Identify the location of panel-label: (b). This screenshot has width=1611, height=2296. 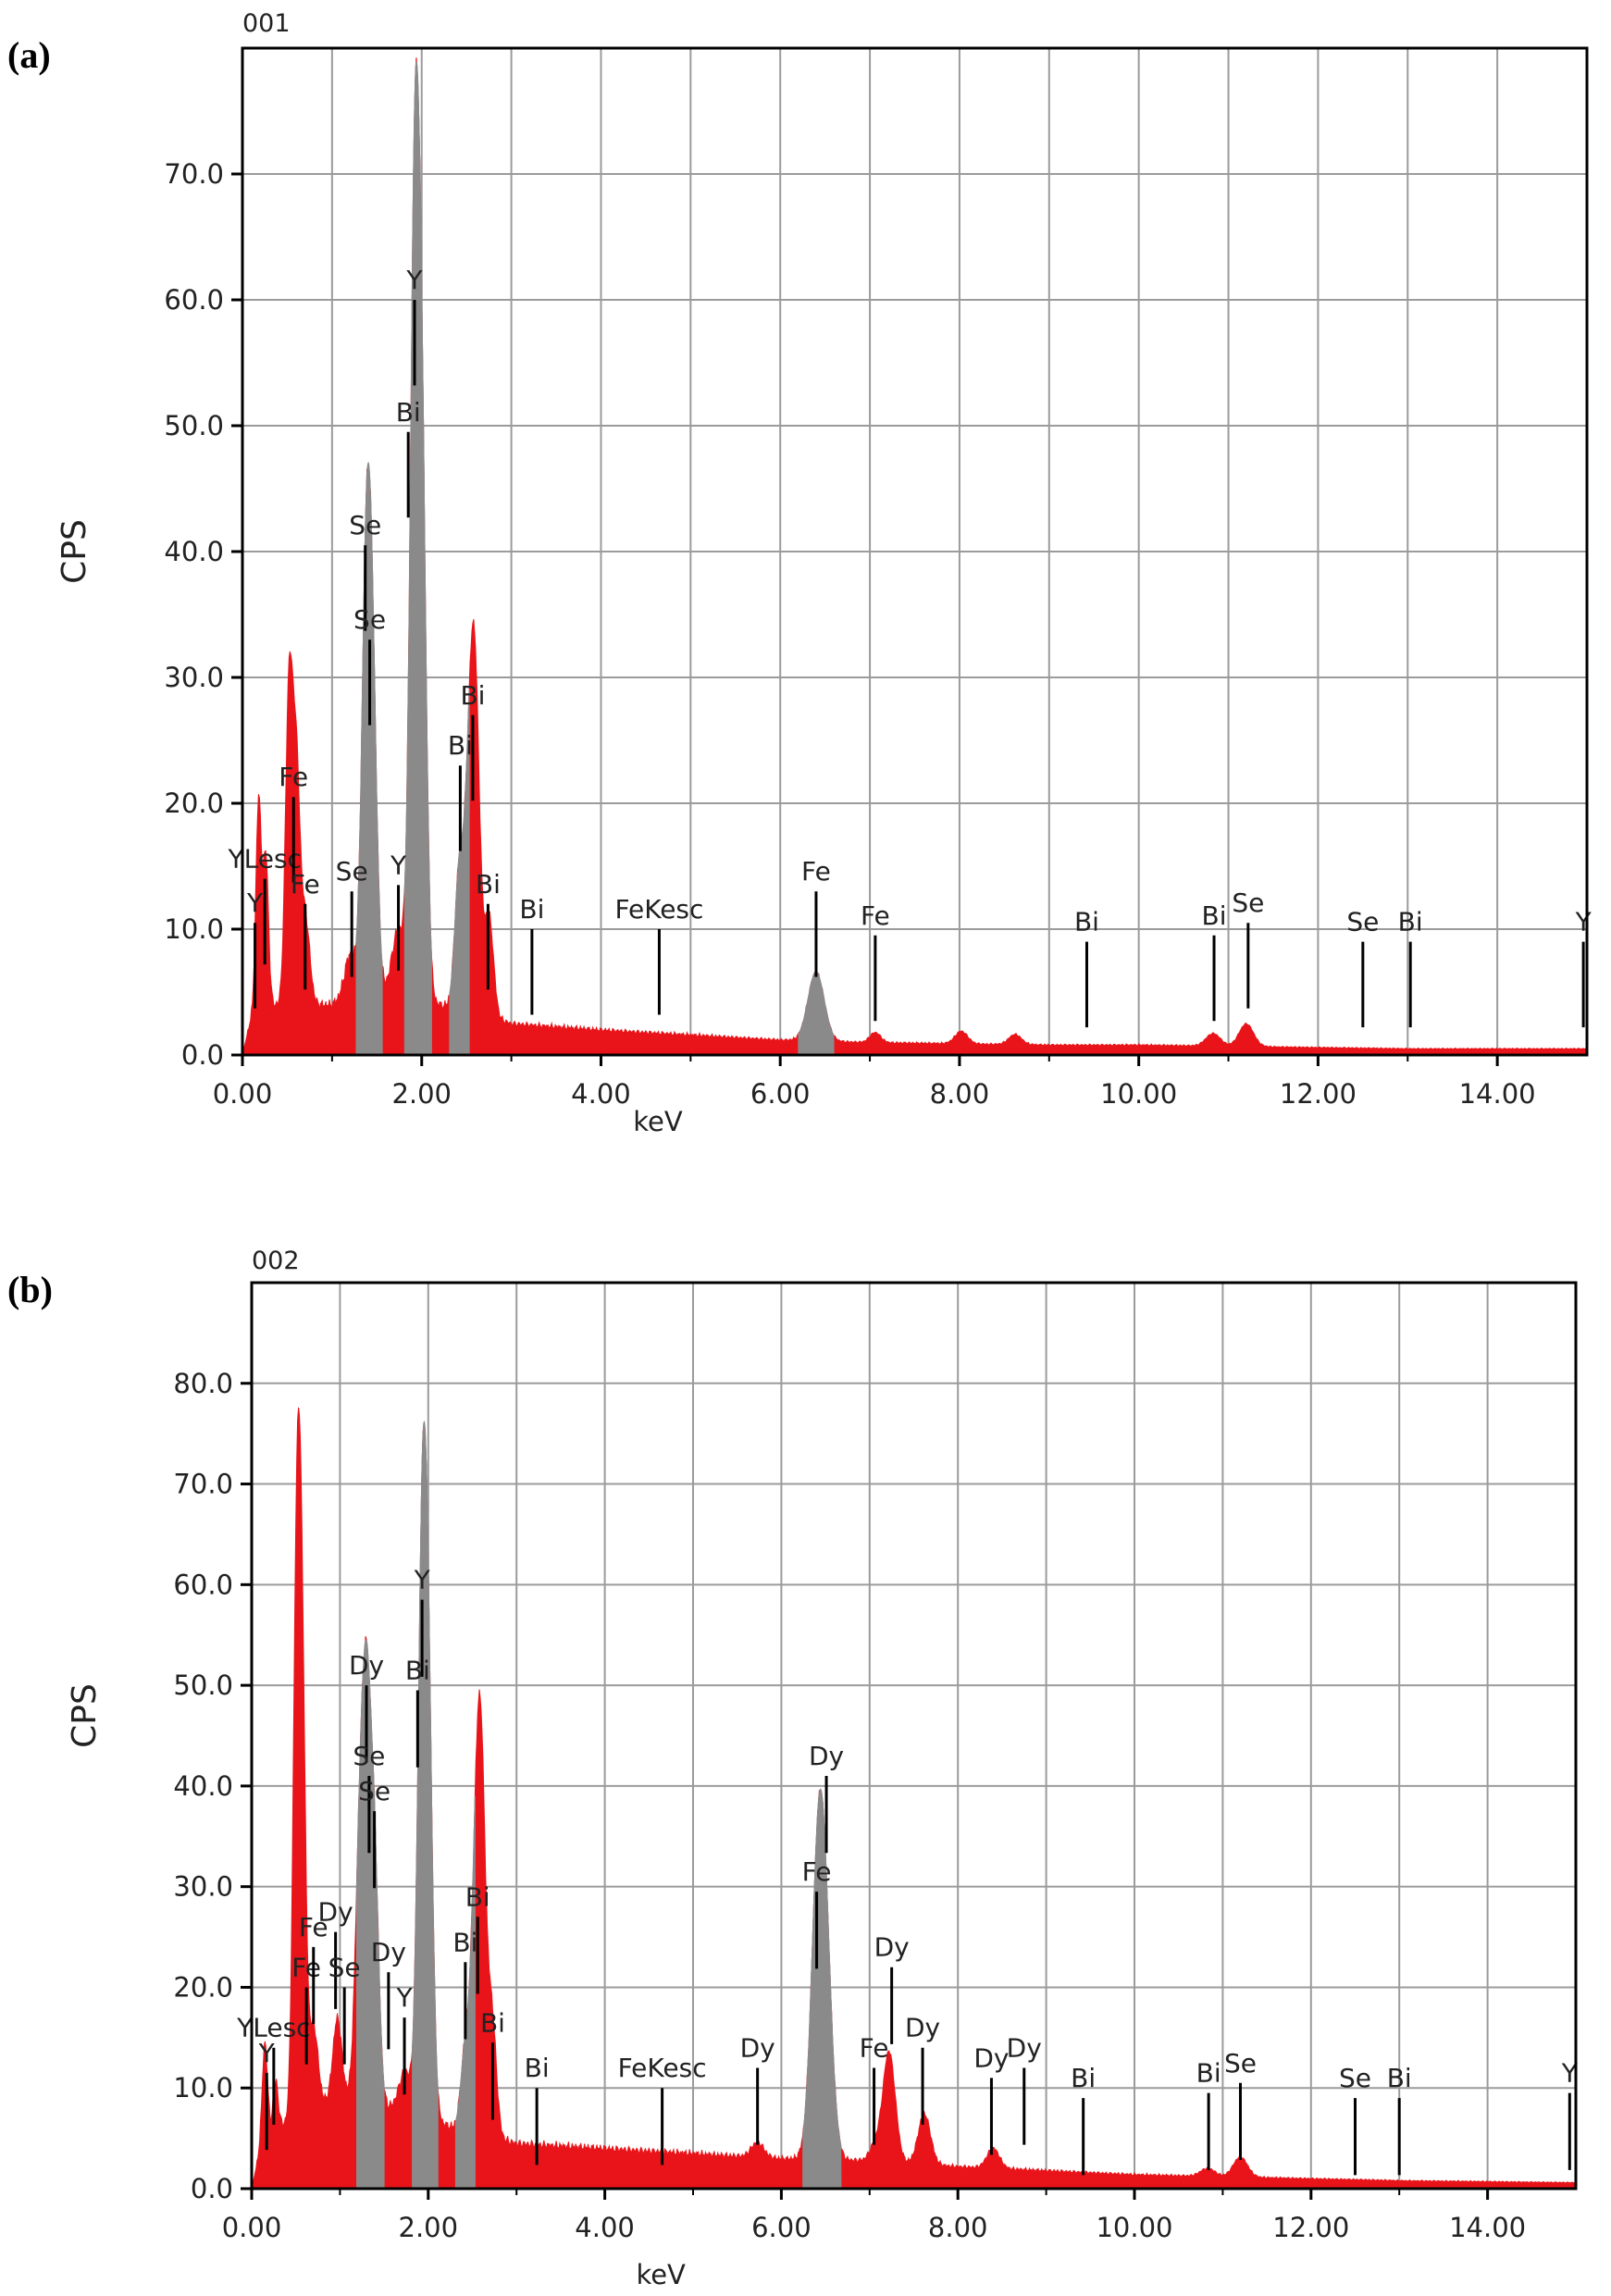
(30, 1289).